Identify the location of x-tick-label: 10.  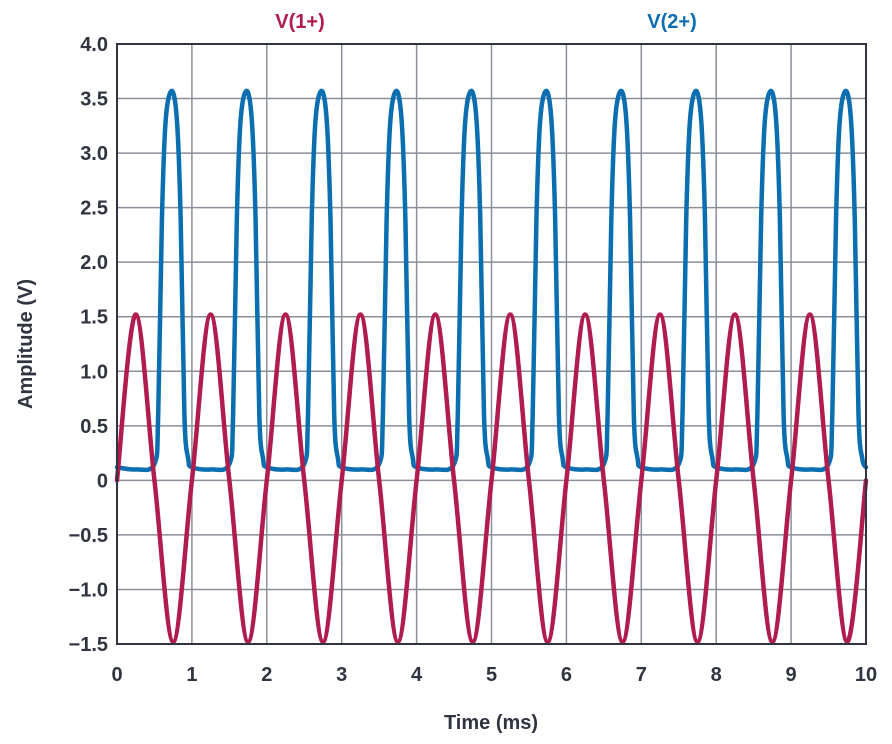
(866, 675).